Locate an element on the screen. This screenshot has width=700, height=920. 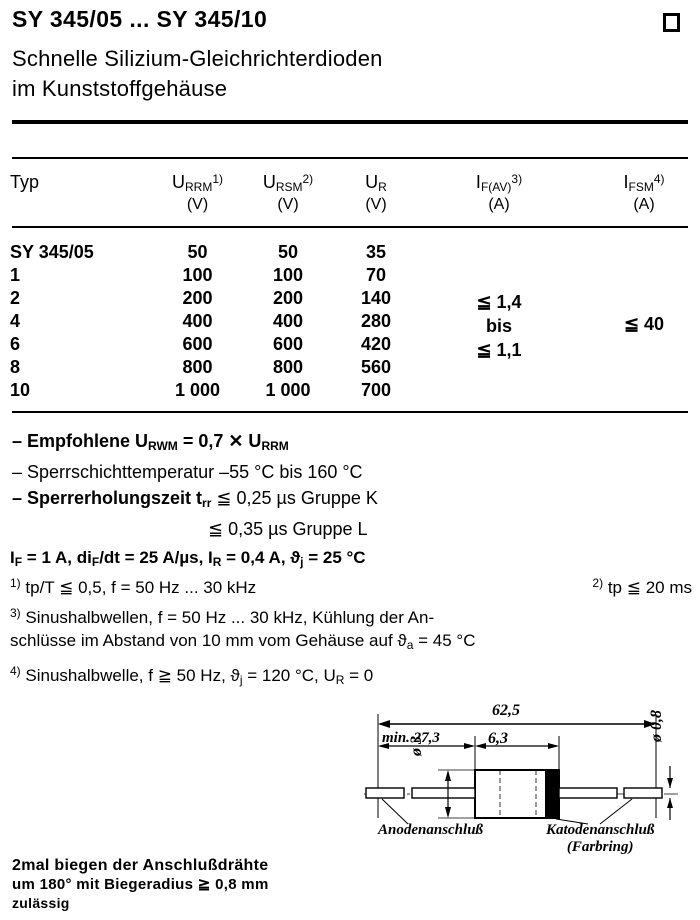
cell-type: 1 is located at coordinates (15, 275).